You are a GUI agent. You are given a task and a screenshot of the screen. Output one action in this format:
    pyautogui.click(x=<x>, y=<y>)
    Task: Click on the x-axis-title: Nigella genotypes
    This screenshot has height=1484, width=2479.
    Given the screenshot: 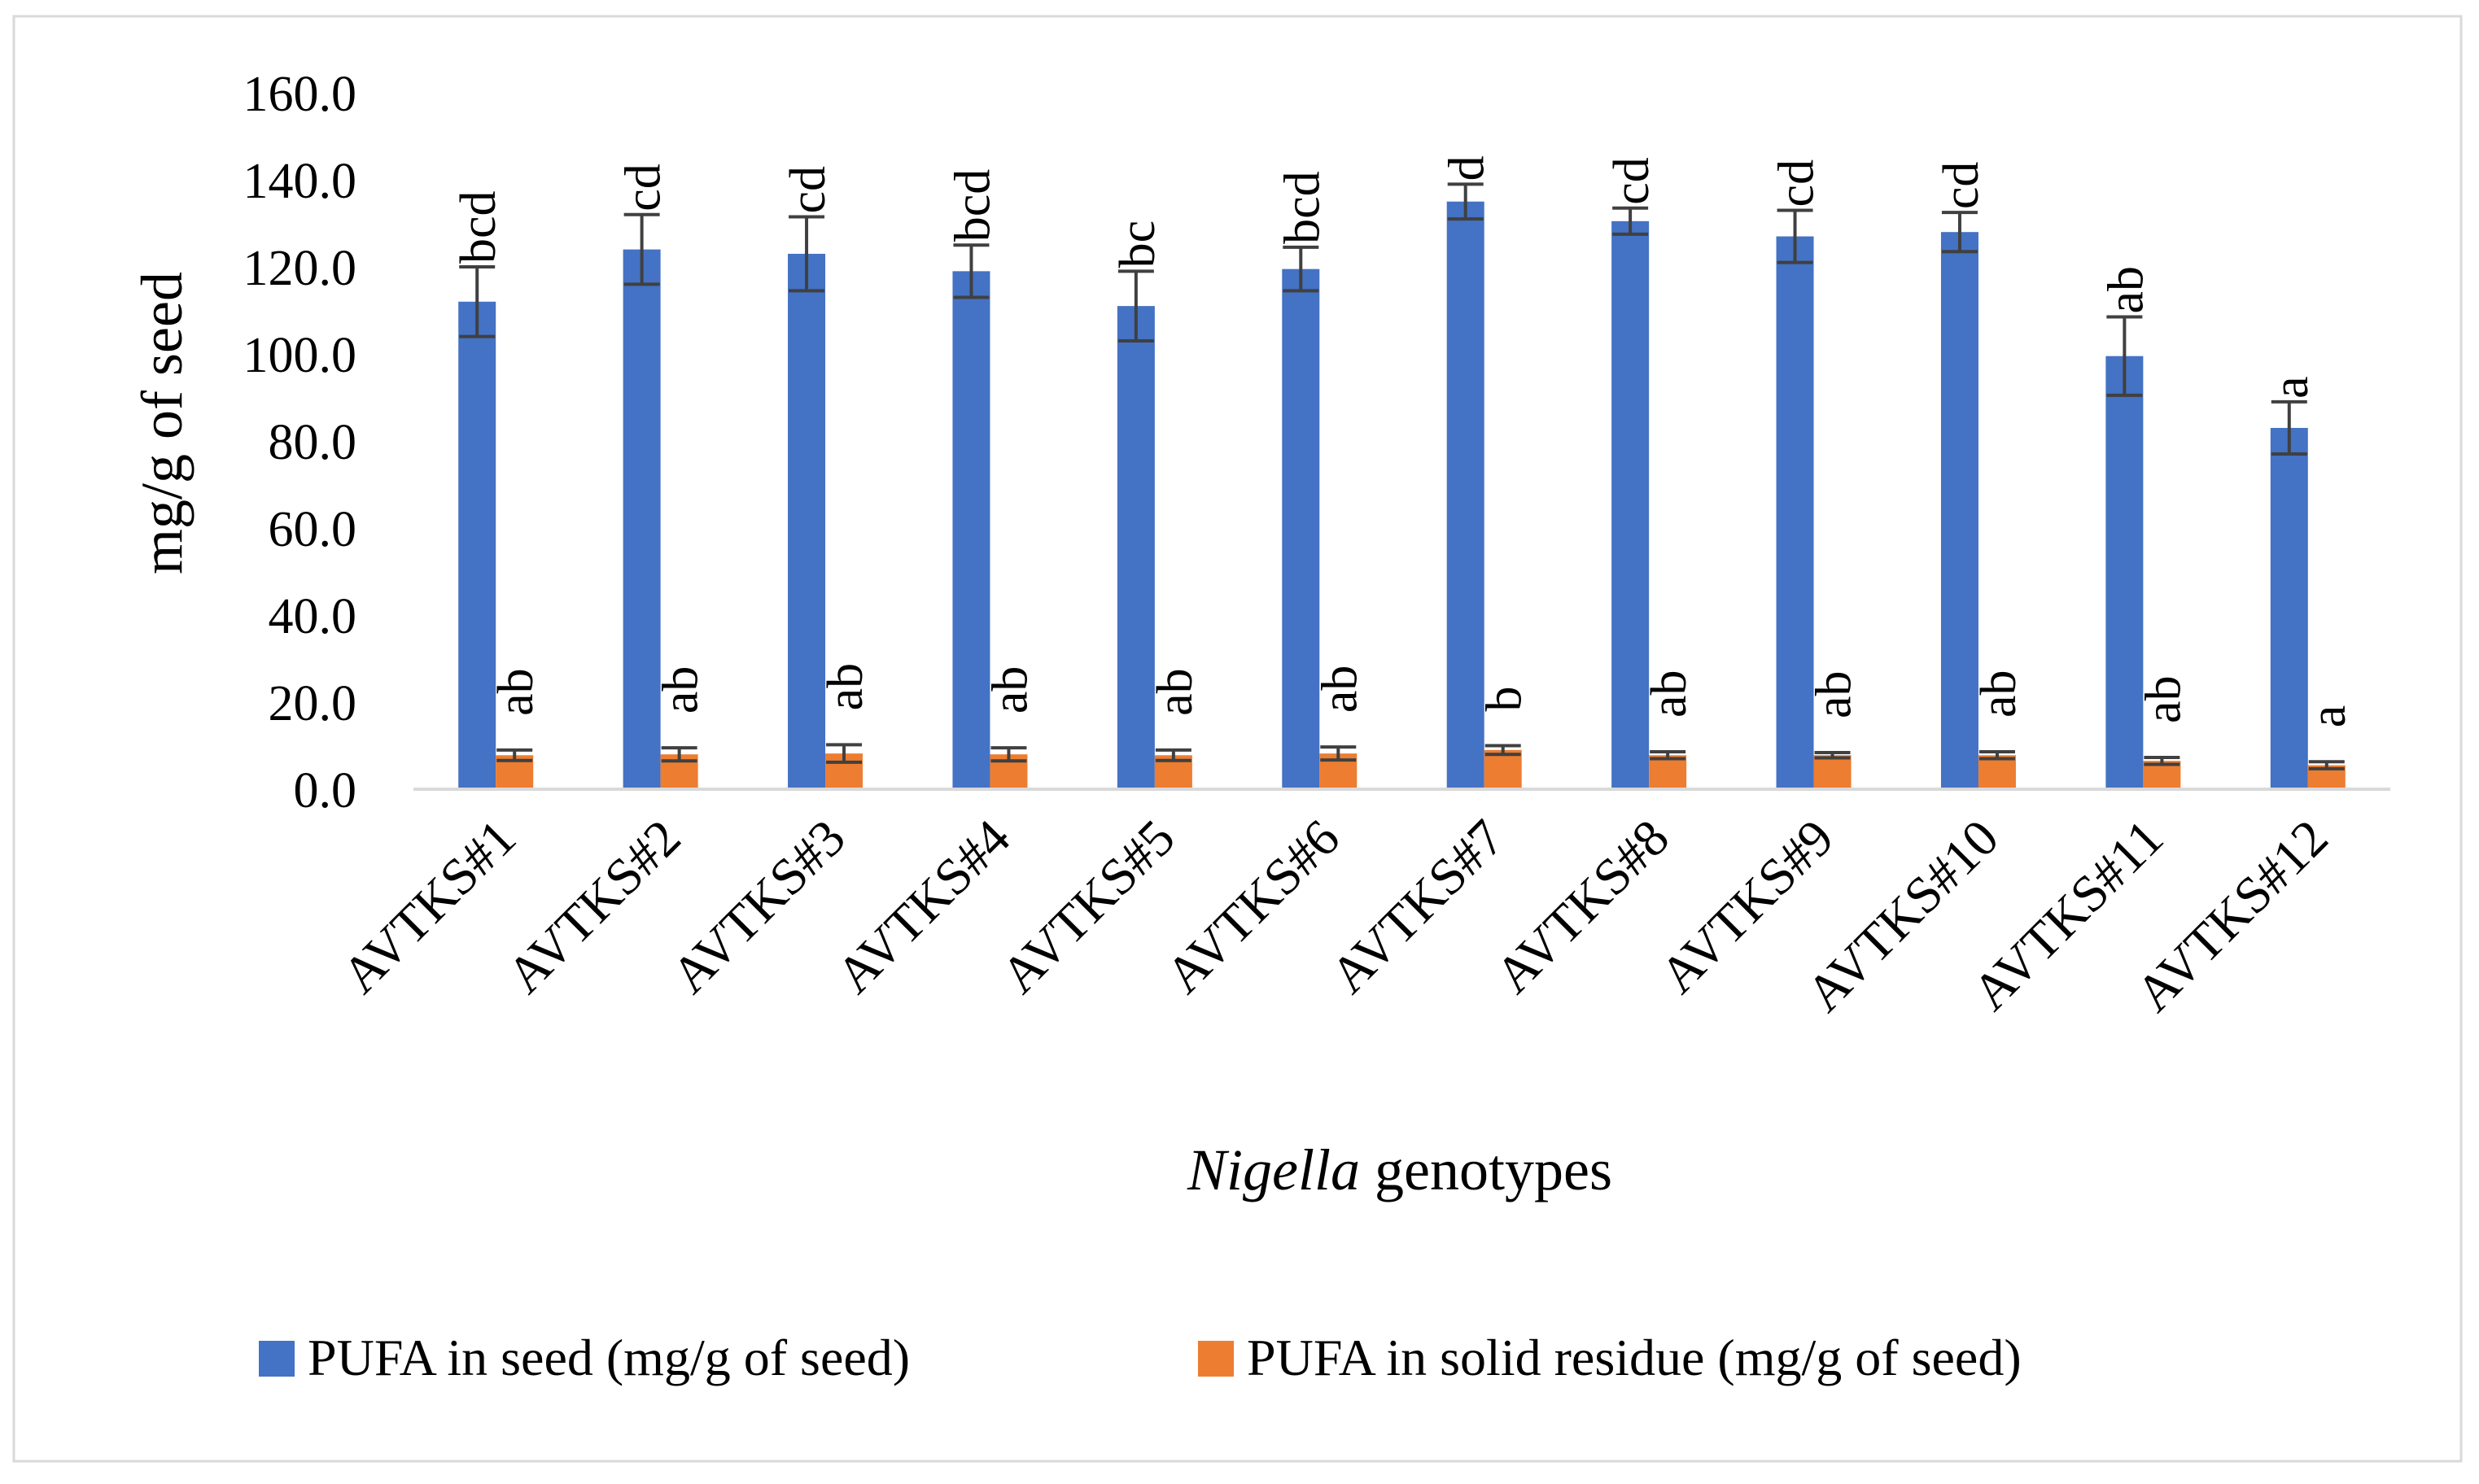 What is the action you would take?
    pyautogui.click(x=1399, y=1169)
    